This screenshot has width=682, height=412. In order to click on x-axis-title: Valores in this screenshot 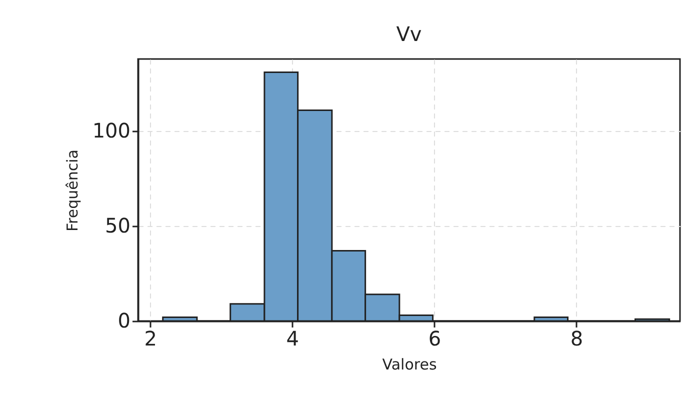, I will do `click(409, 365)`.